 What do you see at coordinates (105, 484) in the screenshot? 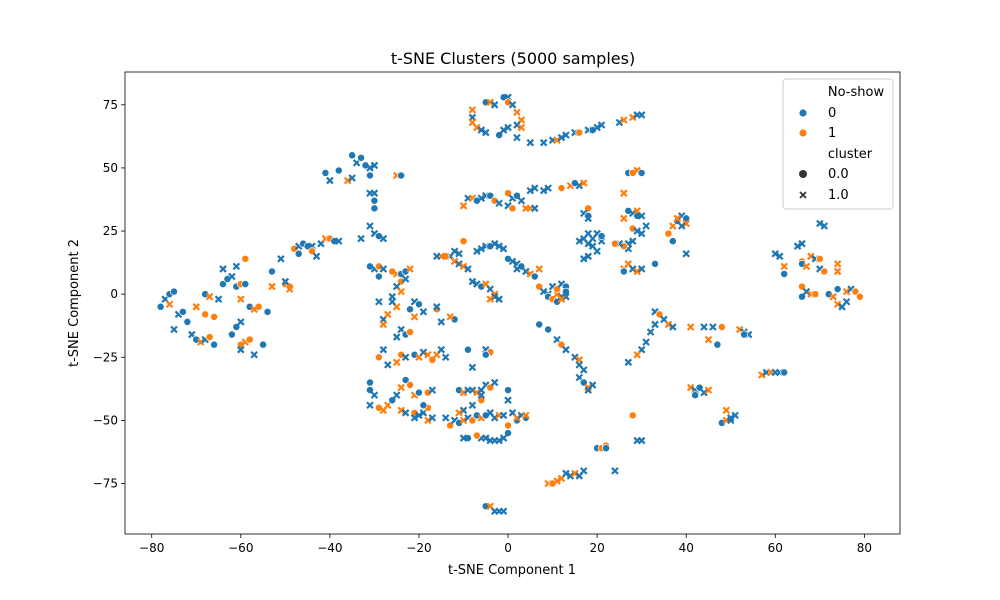
I see `y-tick-label: −75` at bounding box center [105, 484].